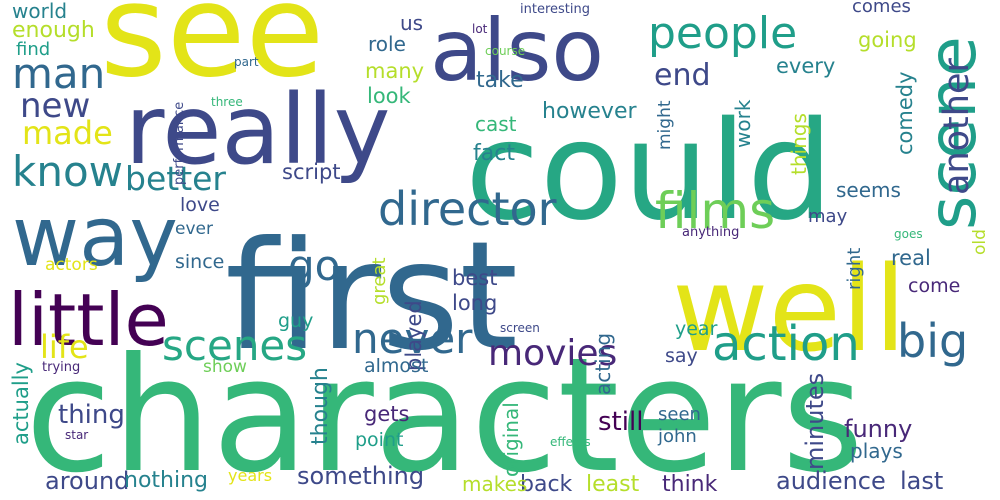 The height and width of the screenshot is (500, 1000). Describe the element at coordinates (396, 366) in the screenshot. I see `word-almost: almost` at that location.